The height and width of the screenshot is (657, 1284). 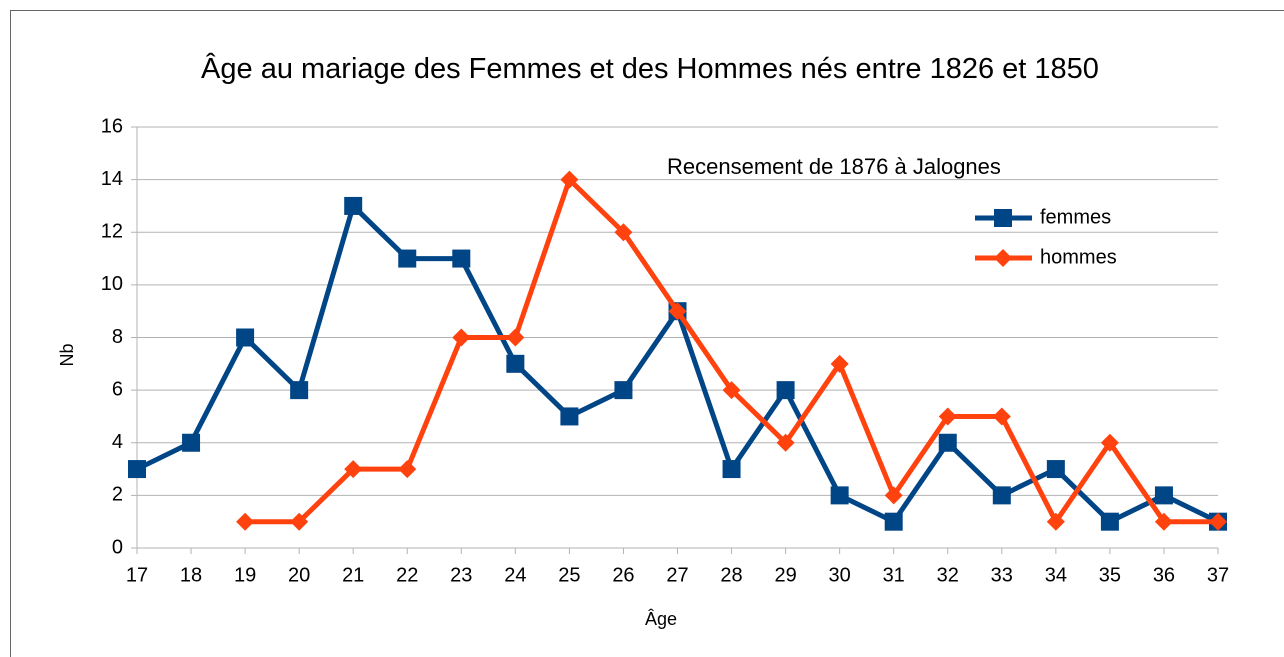 I want to click on x-tick-label: 35, so click(x=1110, y=575).